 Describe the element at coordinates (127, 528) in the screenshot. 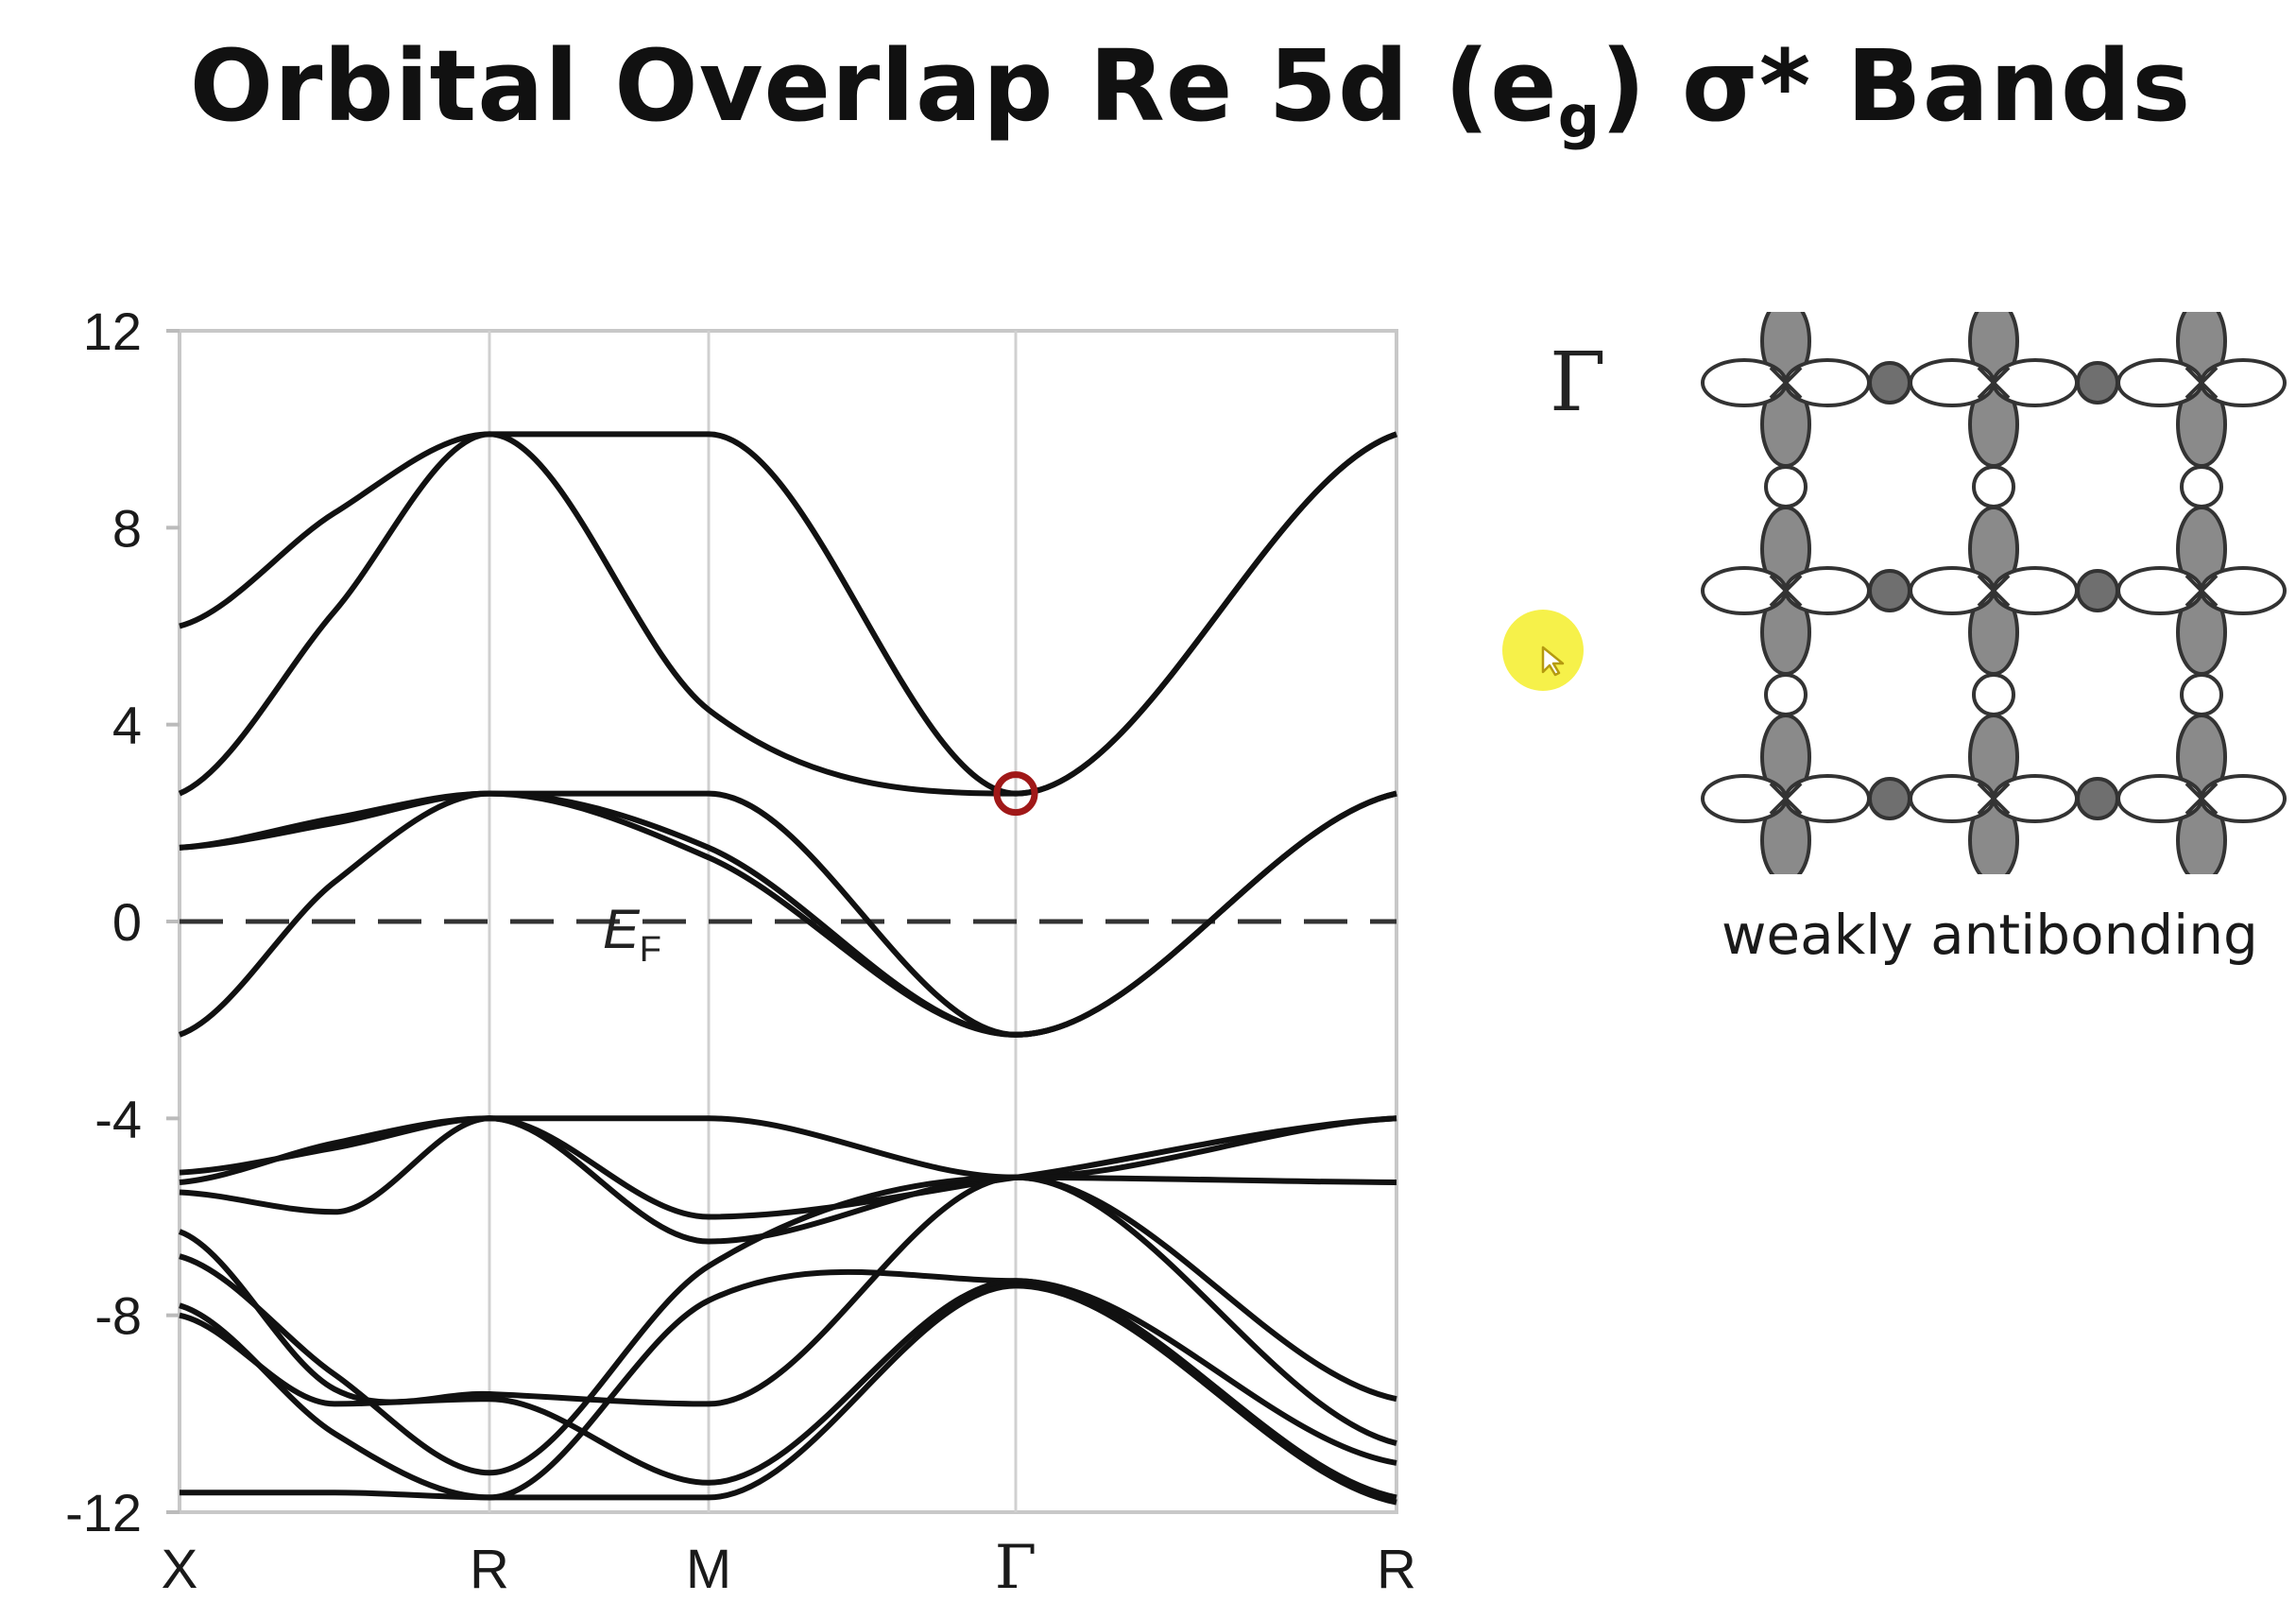

I see `y-tick-label: 8` at that location.